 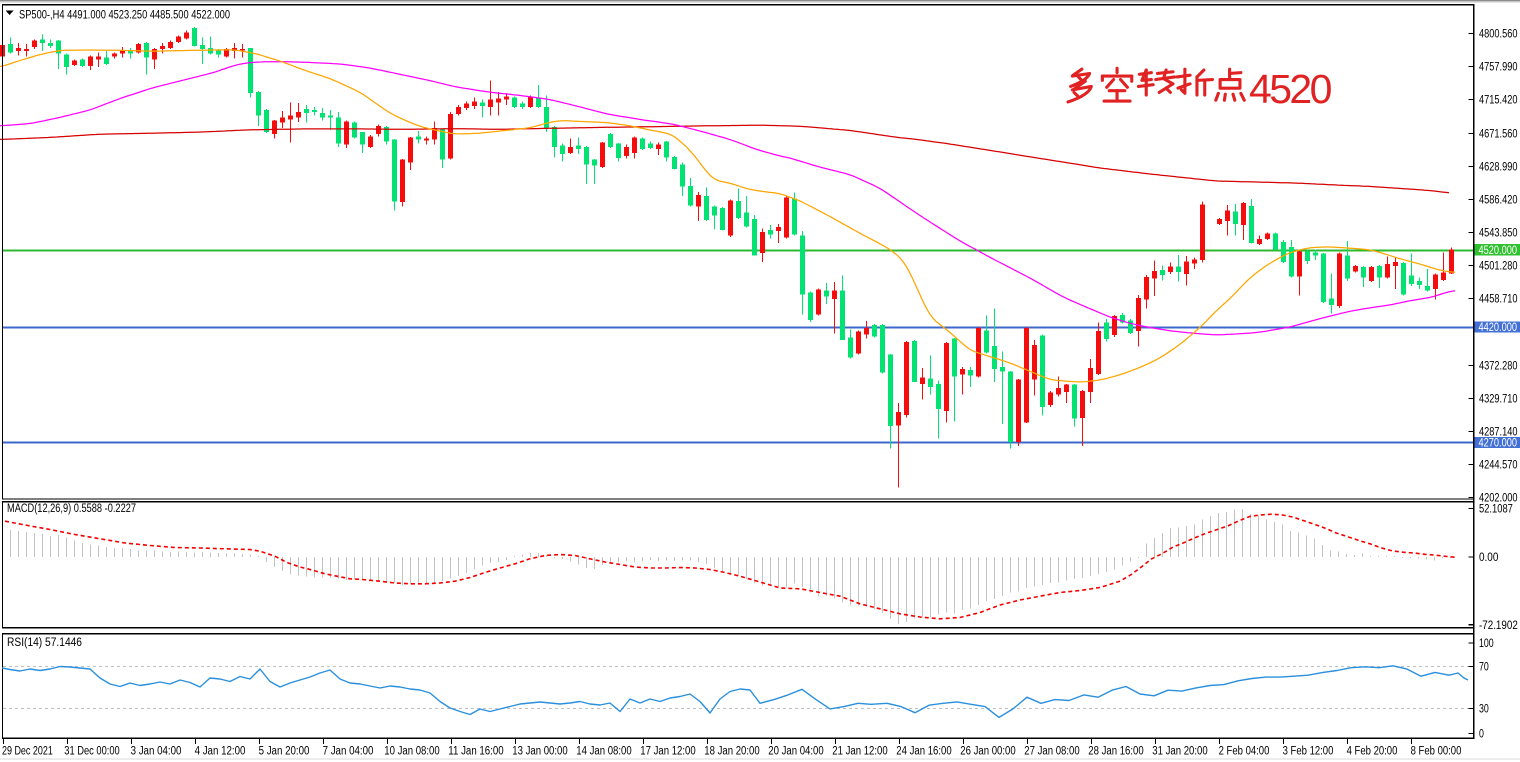 I want to click on svg-text: 21 Jan 12:00, so click(x=859, y=752).